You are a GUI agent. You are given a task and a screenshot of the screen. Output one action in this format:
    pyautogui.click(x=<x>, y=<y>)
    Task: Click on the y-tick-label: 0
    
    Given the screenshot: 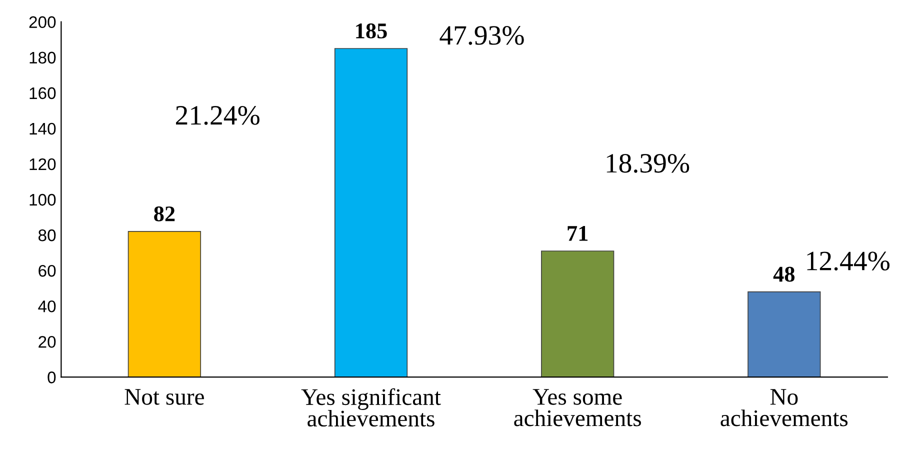 What is the action you would take?
    pyautogui.click(x=52, y=378)
    